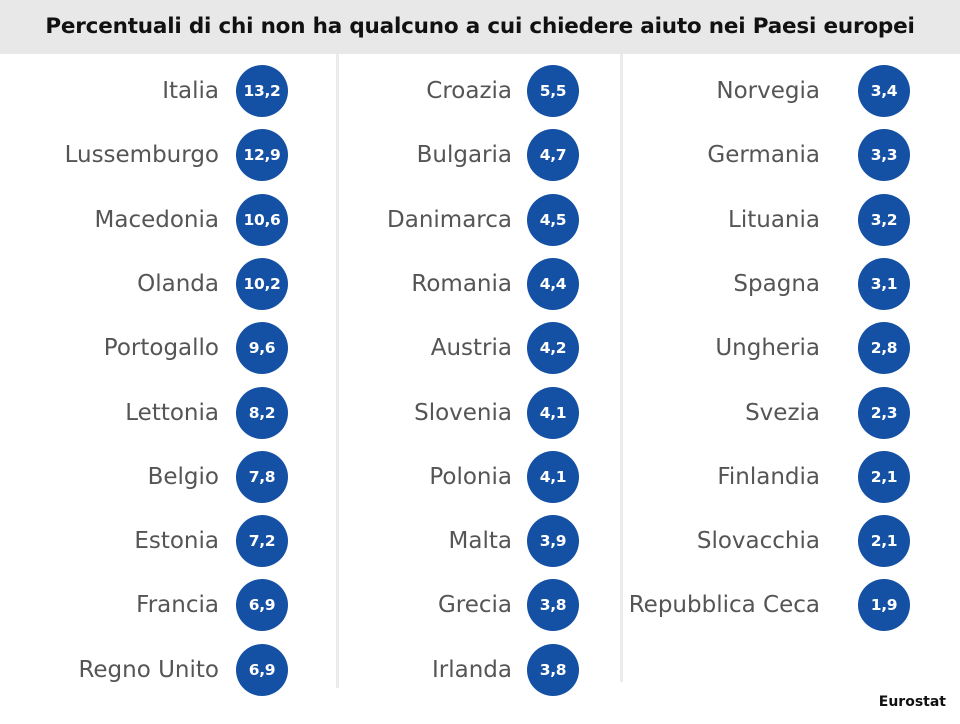 The width and height of the screenshot is (960, 724). What do you see at coordinates (912, 702) in the screenshot?
I see `source-label: Eurostat` at bounding box center [912, 702].